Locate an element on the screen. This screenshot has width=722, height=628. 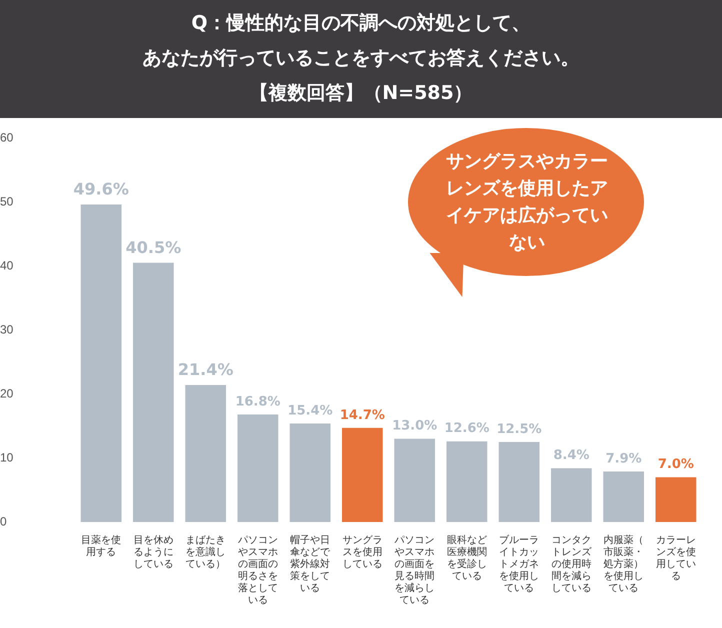
data-label: 40.5% is located at coordinates (154, 247).